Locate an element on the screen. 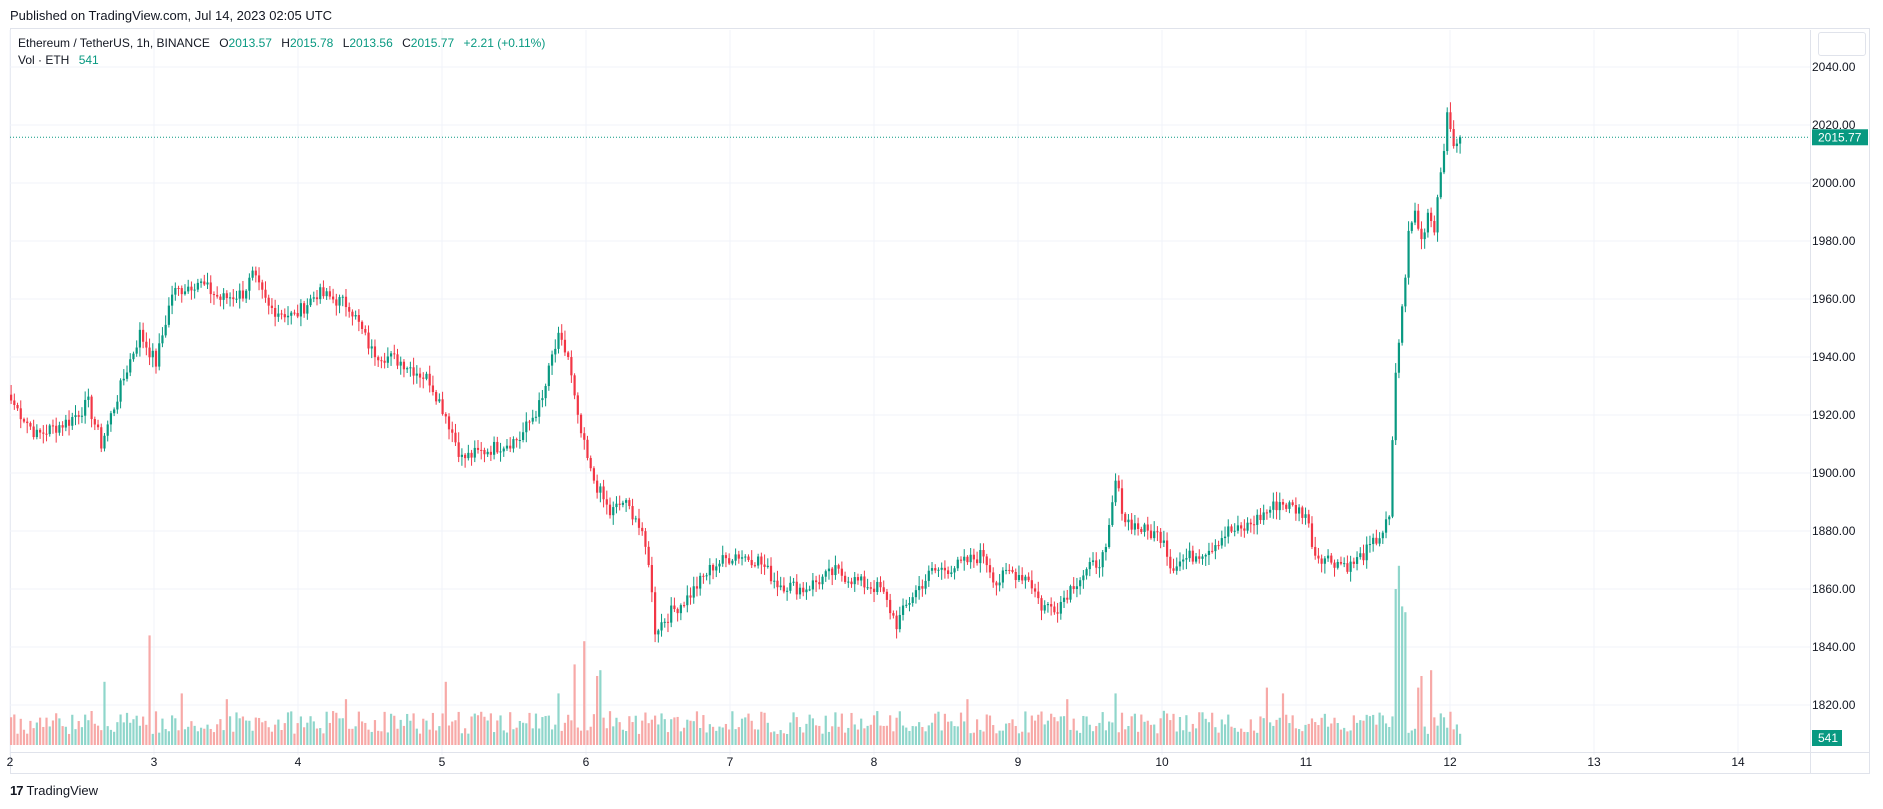 This screenshot has height=809, width=1883. y-tick-label: 1940.00 is located at coordinates (1834, 357).